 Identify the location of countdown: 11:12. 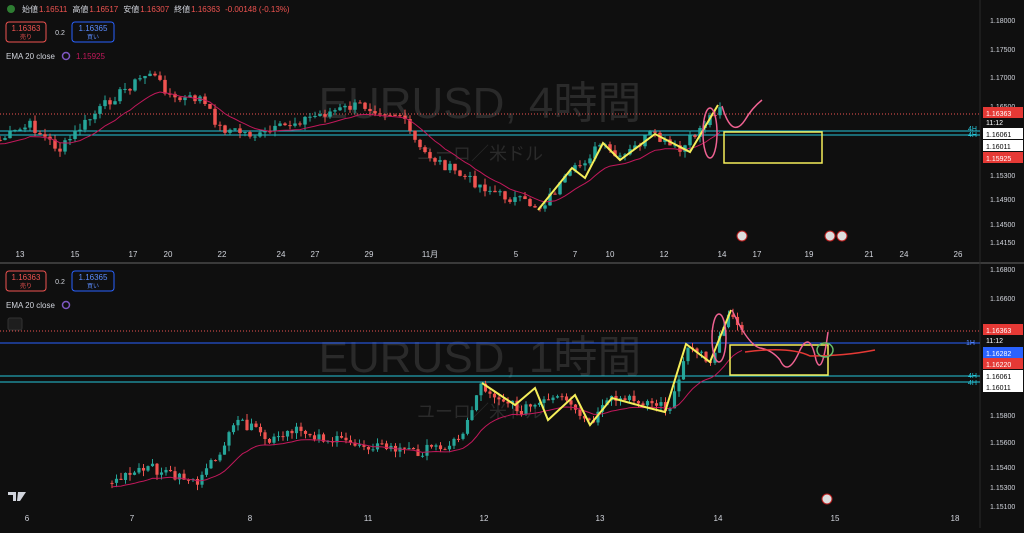
(994, 123).